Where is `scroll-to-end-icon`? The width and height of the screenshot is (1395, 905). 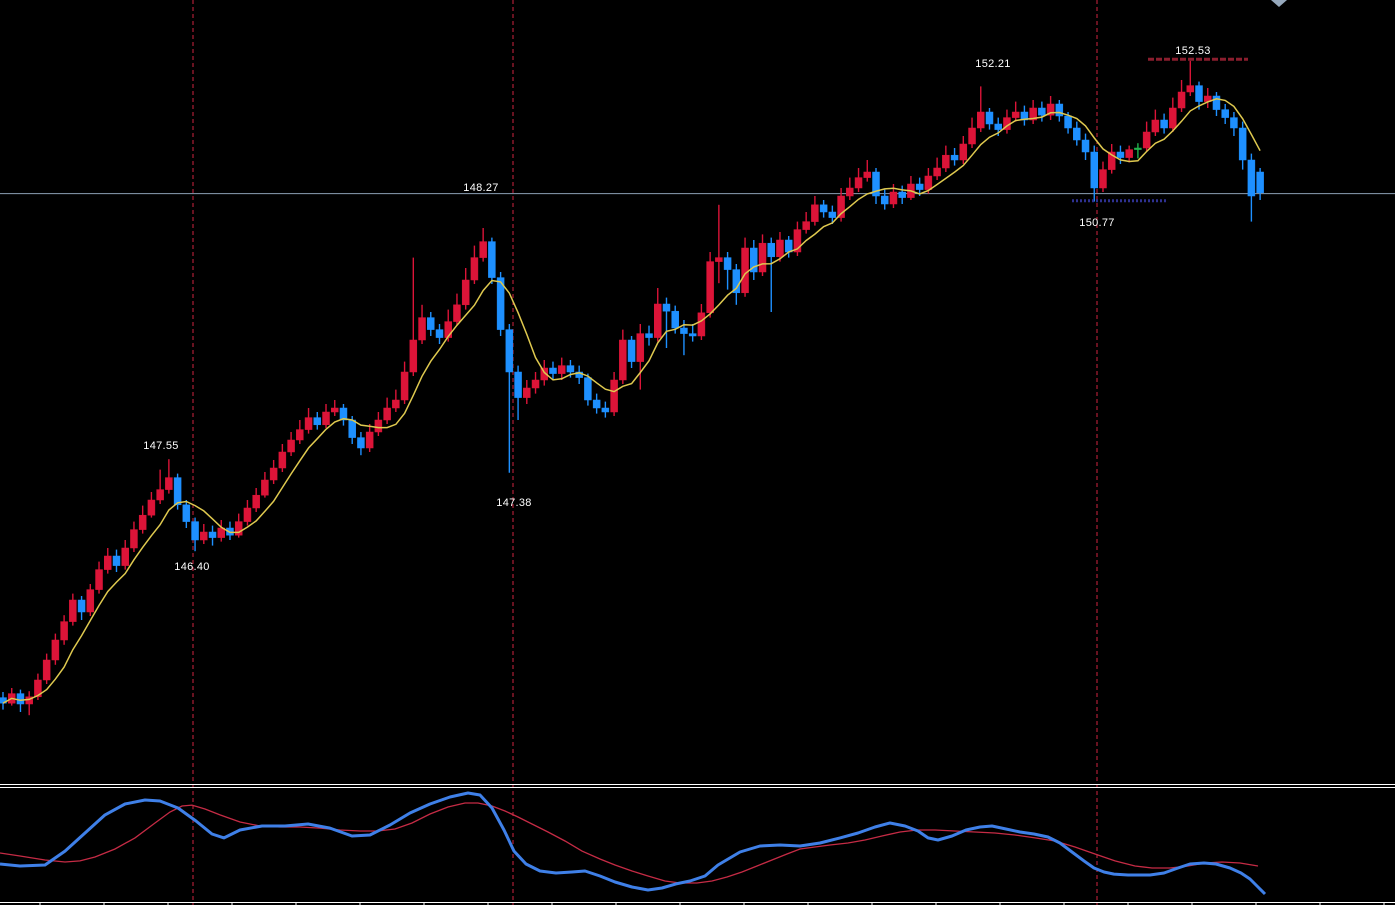 scroll-to-end-icon is located at coordinates (1279, 3).